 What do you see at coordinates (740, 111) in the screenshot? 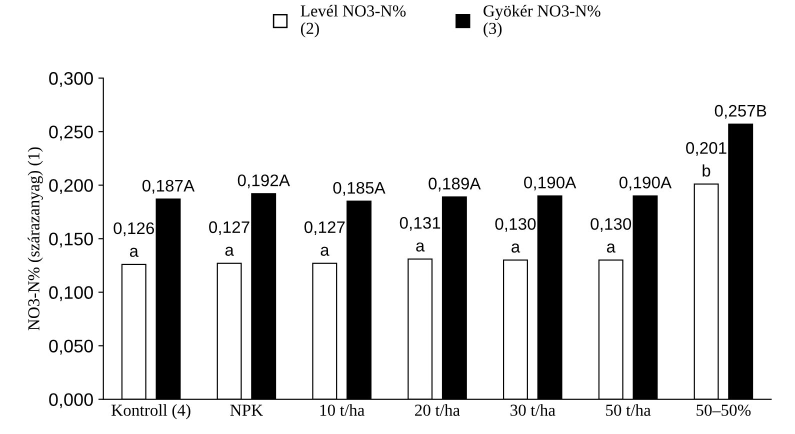
I see `data-label: 0,257B` at bounding box center [740, 111].